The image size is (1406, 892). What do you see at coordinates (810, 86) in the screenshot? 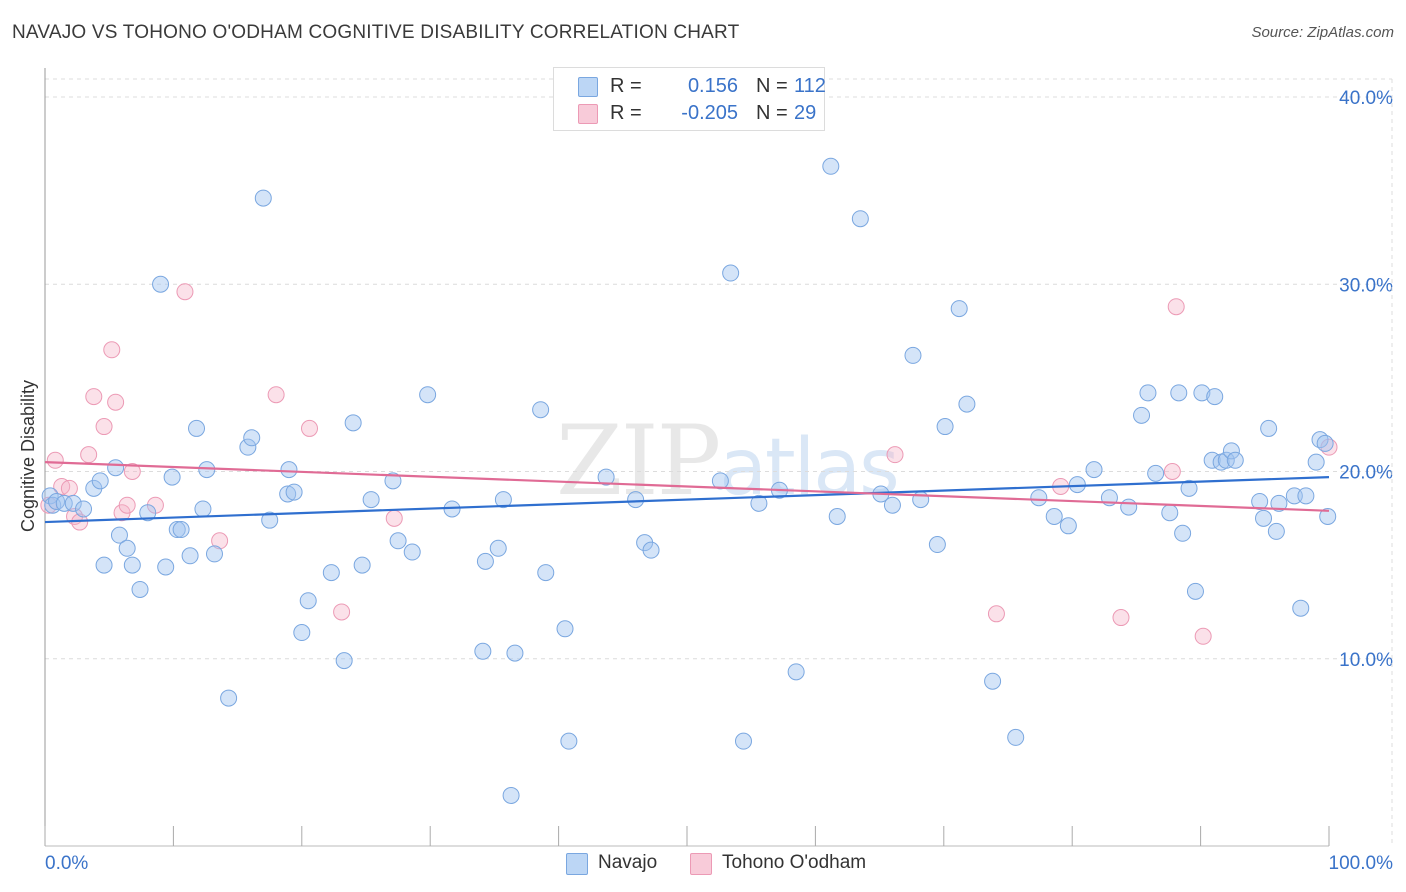
I see `legend-n-value: 112` at bounding box center [810, 86].